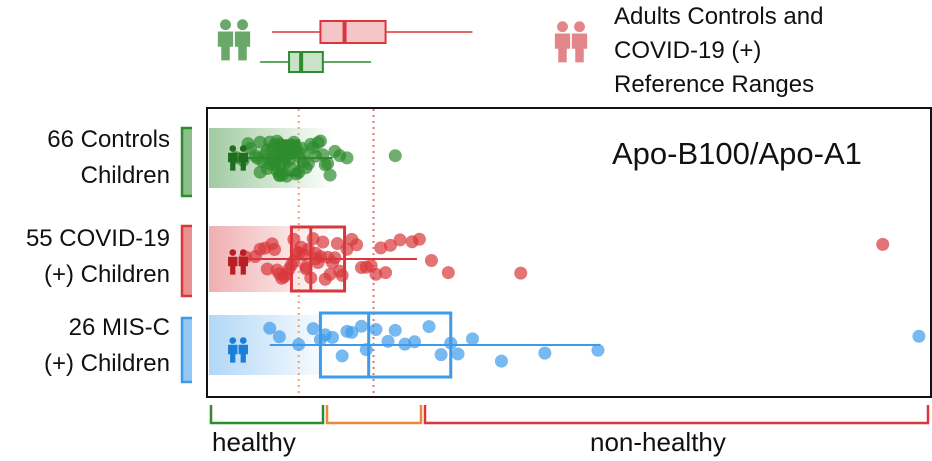 This screenshot has width=932, height=461. I want to click on controls-bracket-fill, so click(187, 162).